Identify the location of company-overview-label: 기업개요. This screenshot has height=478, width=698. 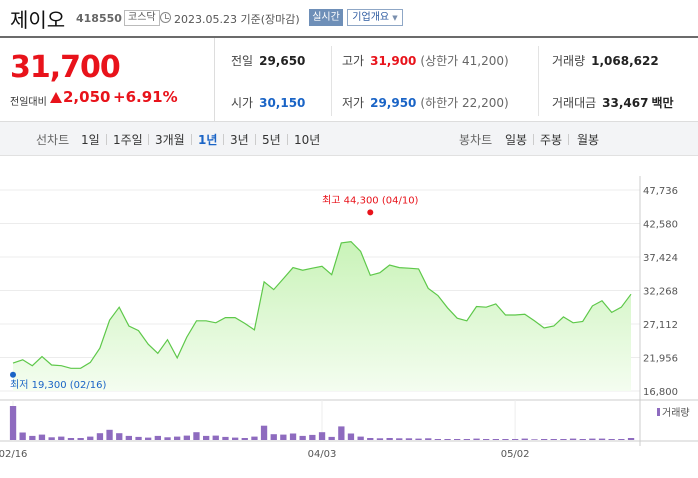
(371, 17).